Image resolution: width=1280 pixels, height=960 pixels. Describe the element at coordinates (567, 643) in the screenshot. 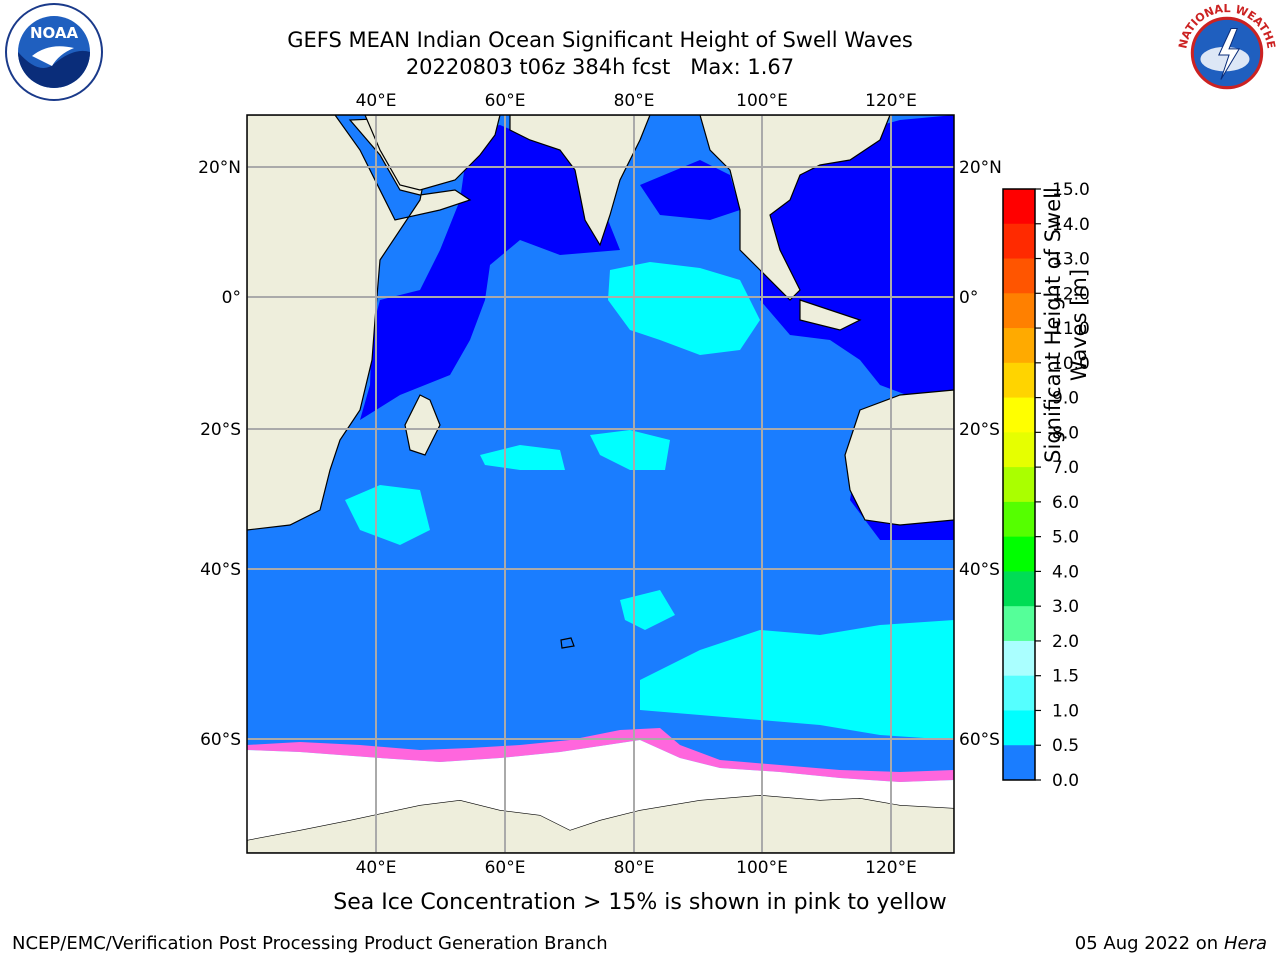

I see `kerguelen-island` at that location.